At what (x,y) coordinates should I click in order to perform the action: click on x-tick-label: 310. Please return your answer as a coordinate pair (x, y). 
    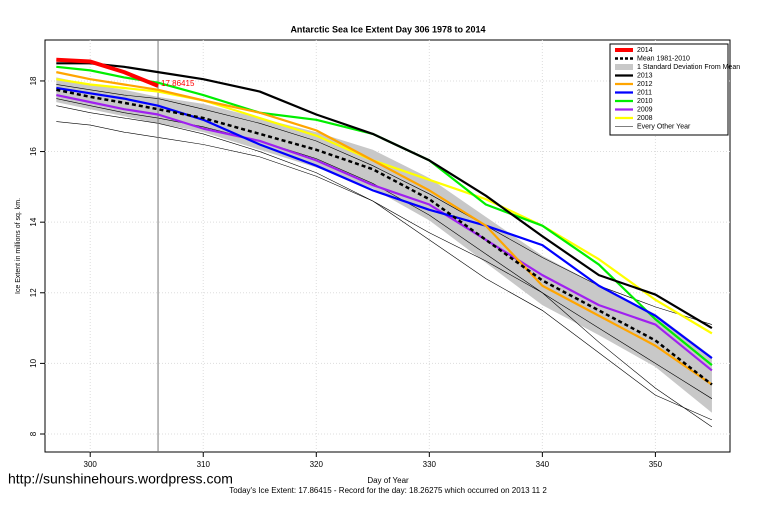
    Looking at the image, I should click on (204, 464).